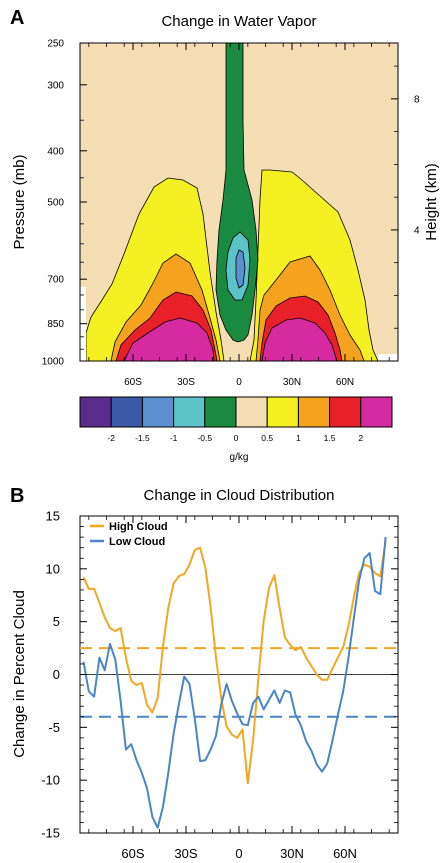 This screenshot has width=444, height=863. I want to click on panel-a-ylabel: Pressure (mb), so click(19, 201).